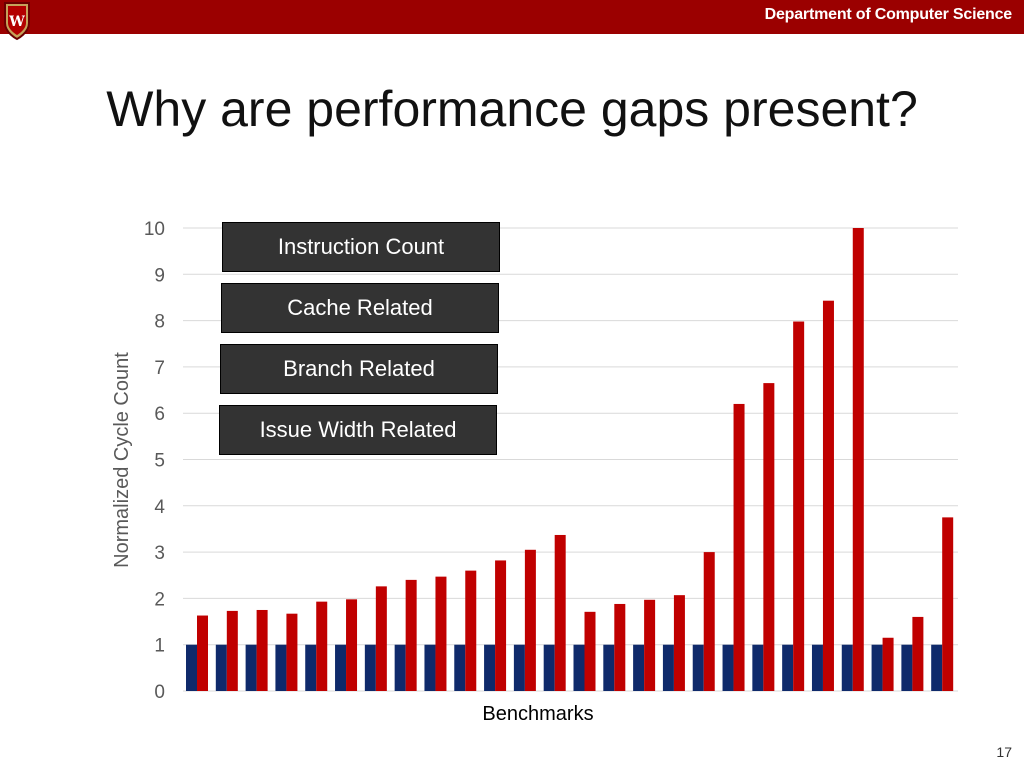  What do you see at coordinates (360, 308) in the screenshot?
I see `annotation-cache-related: Cache Related` at bounding box center [360, 308].